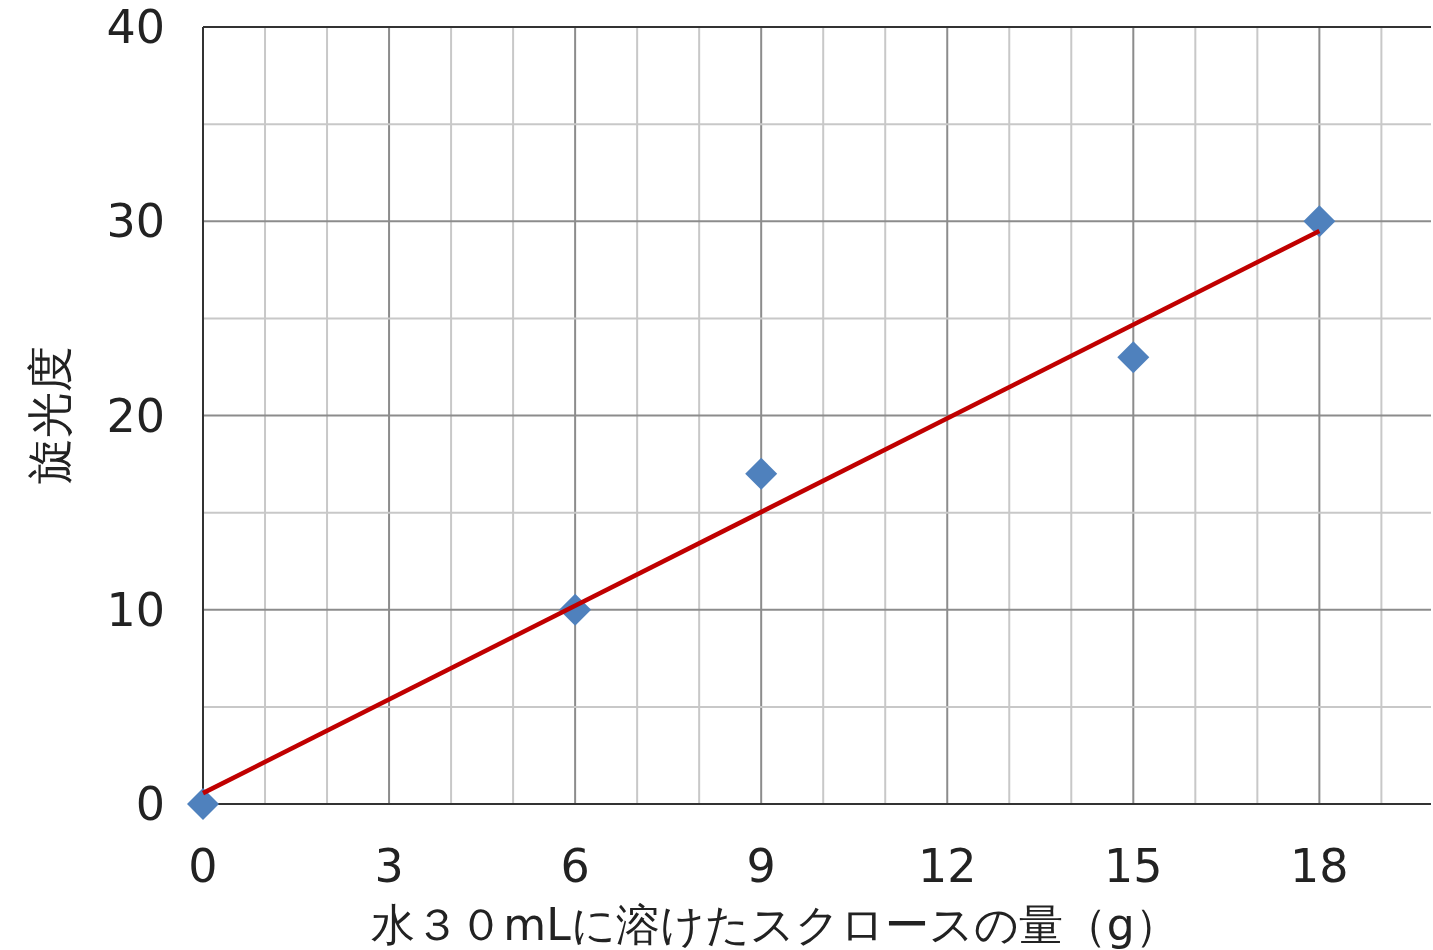 This screenshot has width=1433, height=950. What do you see at coordinates (775, 924) in the screenshot?
I see `x-axis-title: 水３０mLに溶けたスクロースの量（g）` at bounding box center [775, 924].